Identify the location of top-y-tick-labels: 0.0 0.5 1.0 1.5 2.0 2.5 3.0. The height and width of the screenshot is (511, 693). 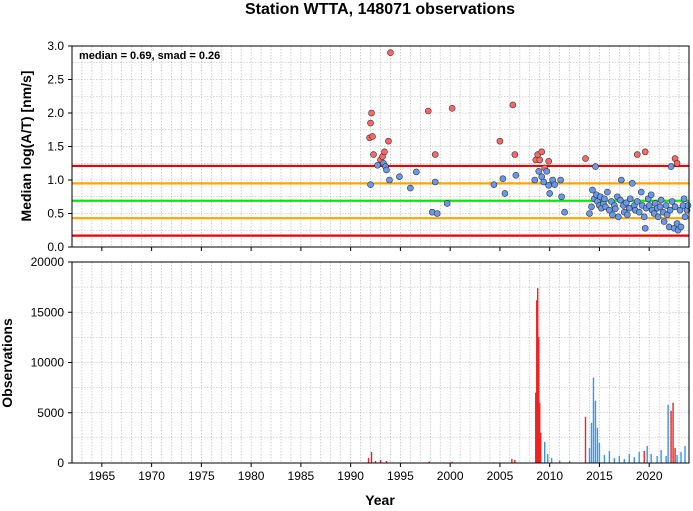
(59, 146).